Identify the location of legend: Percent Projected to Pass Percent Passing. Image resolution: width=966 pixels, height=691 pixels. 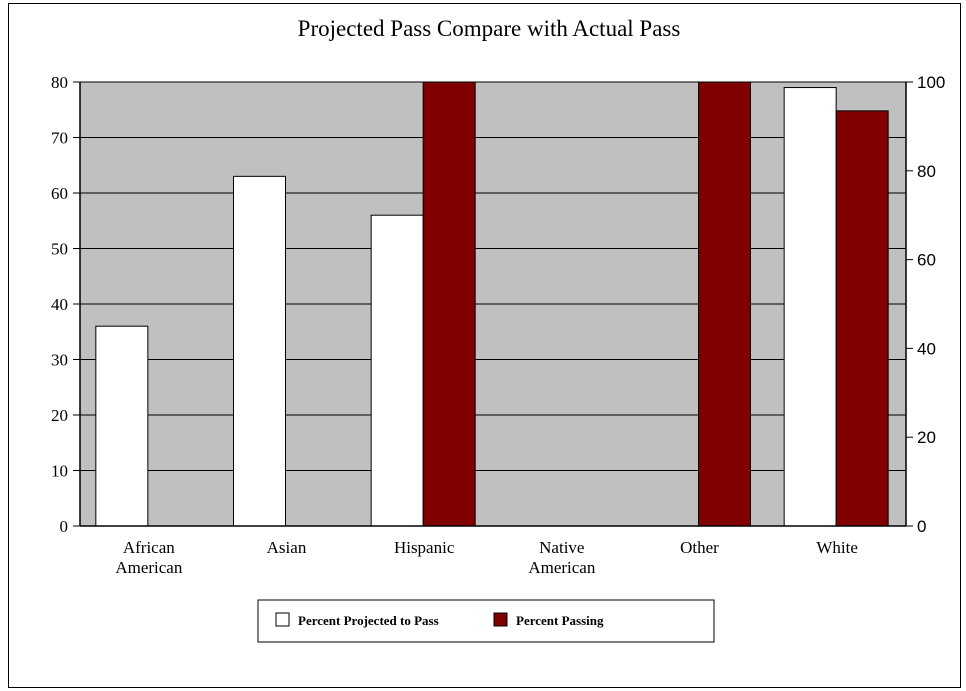
(486, 621).